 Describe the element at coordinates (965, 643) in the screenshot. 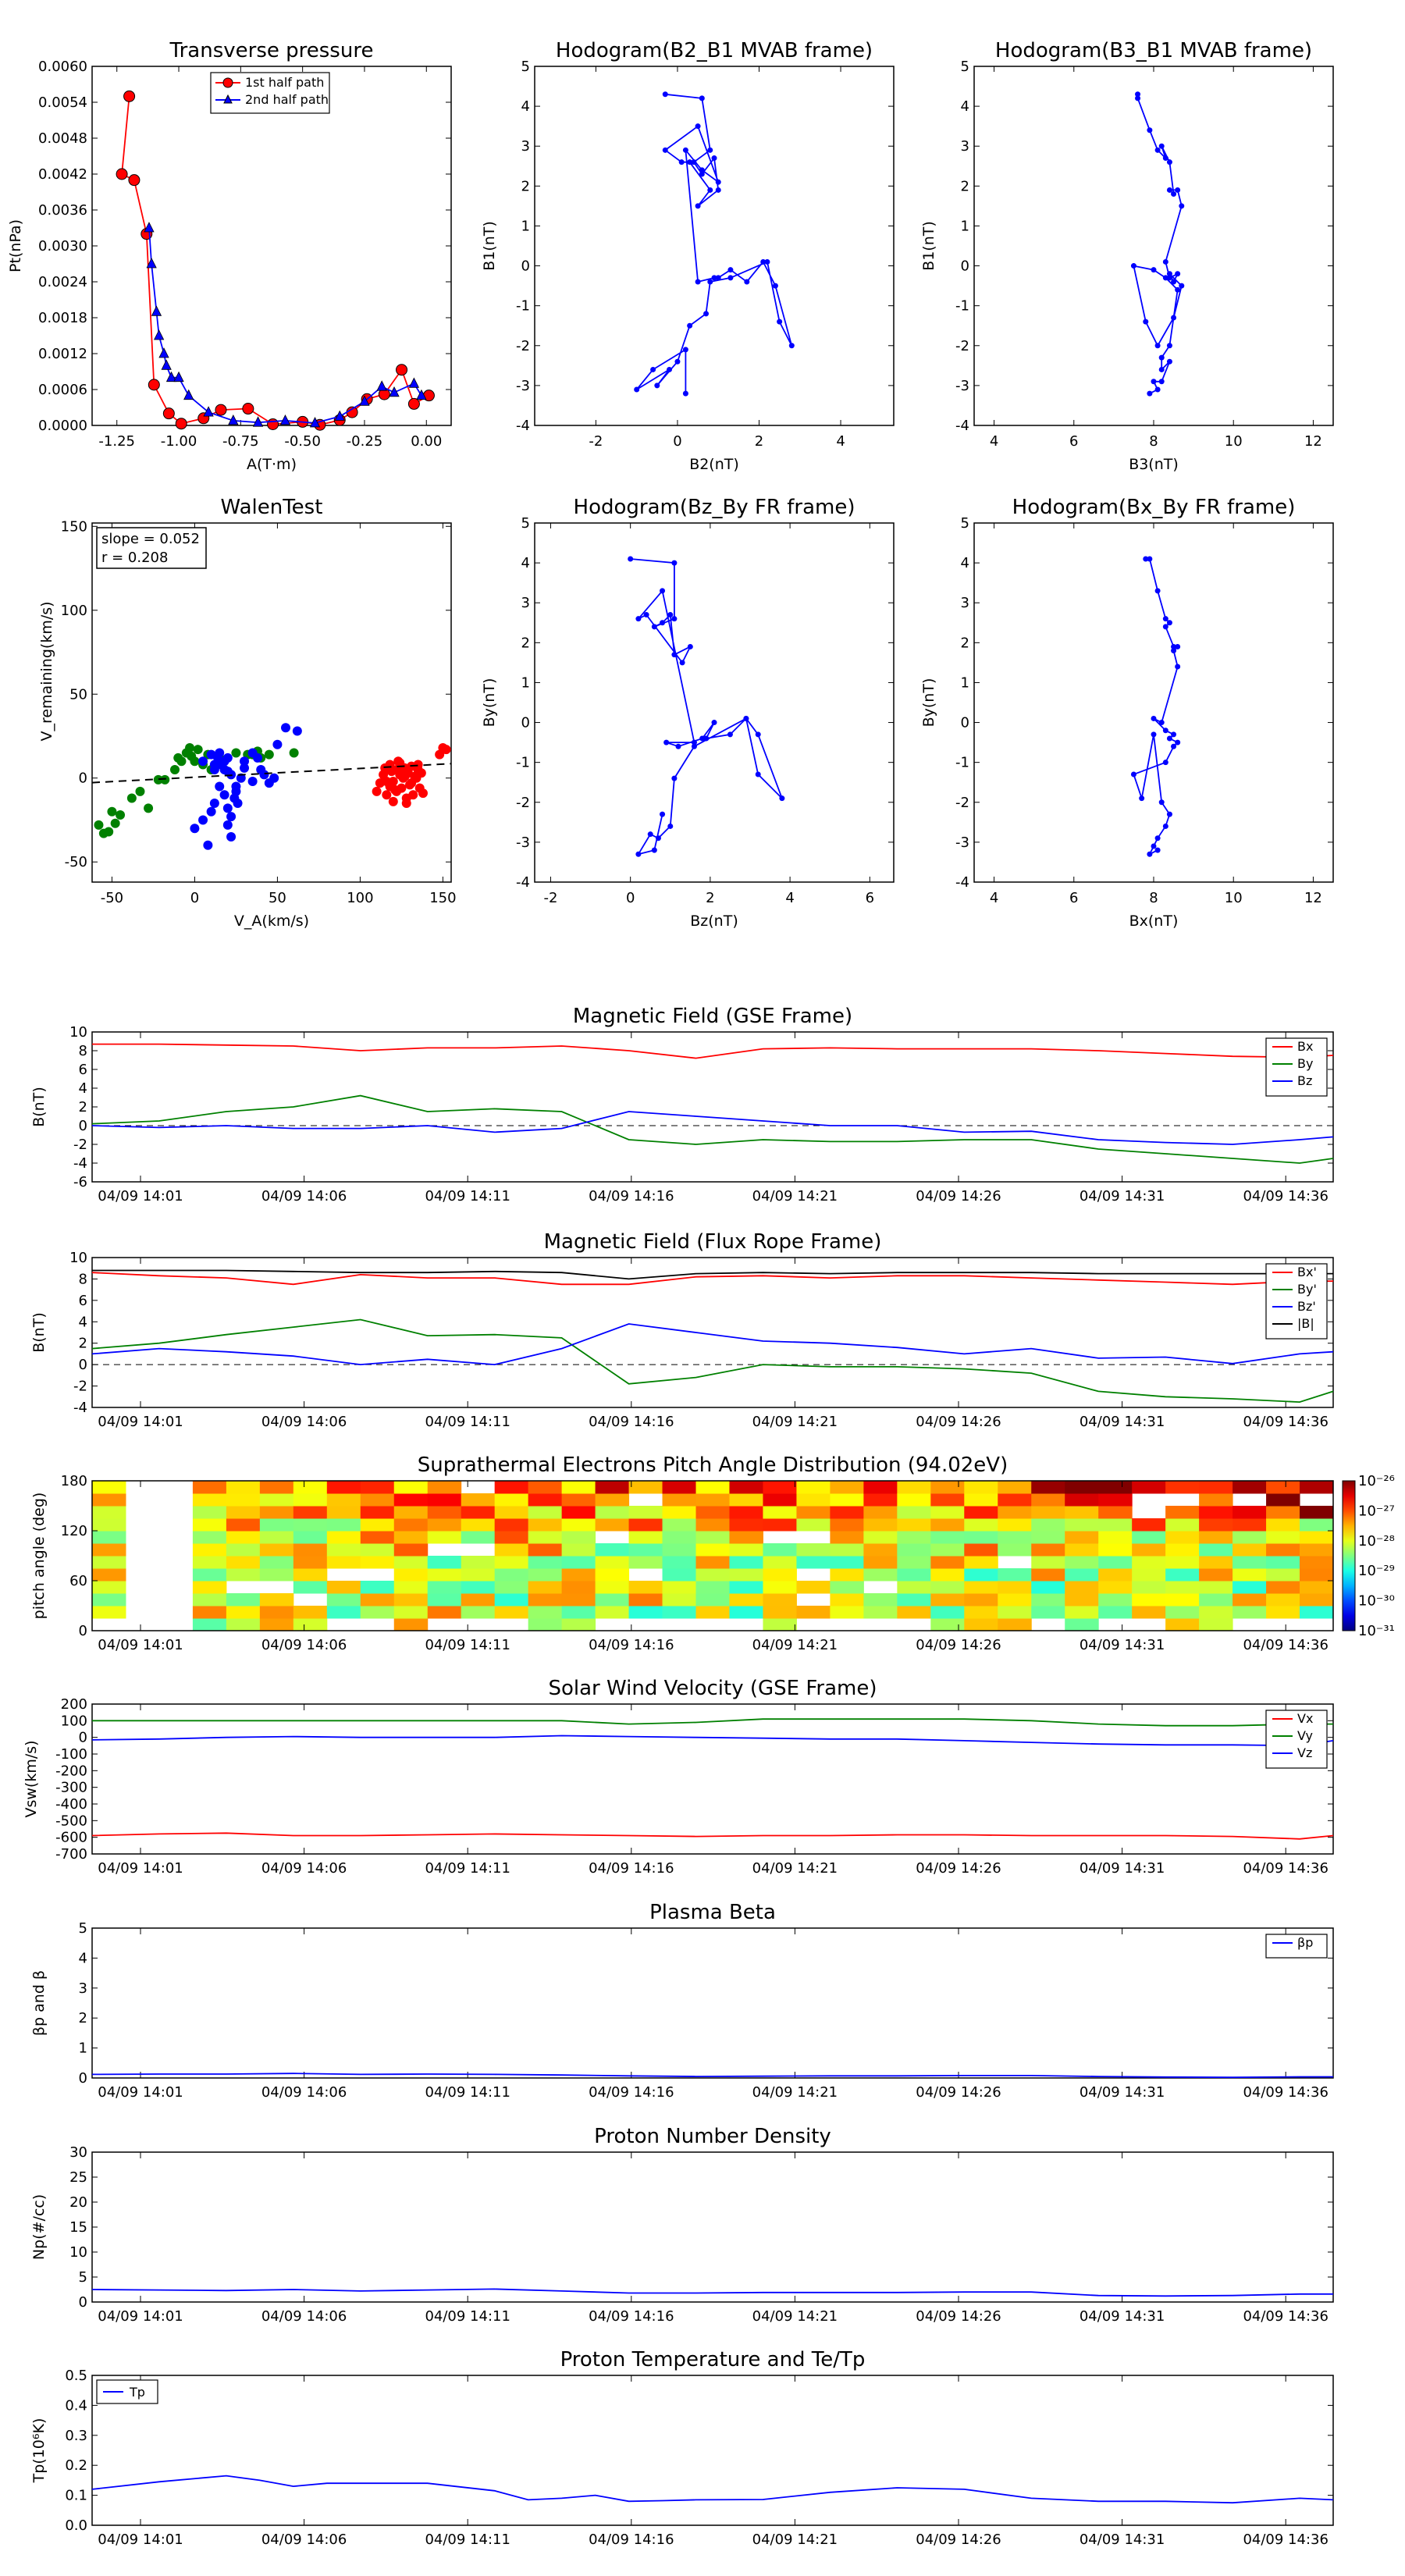

I see `y-tick-label: 2` at that location.